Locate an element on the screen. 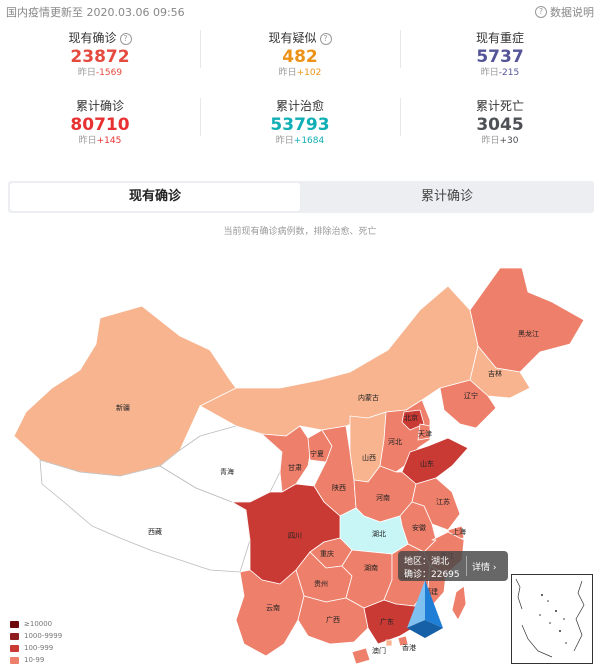 The image size is (600, 667). province-label: 天津 is located at coordinates (425, 434).